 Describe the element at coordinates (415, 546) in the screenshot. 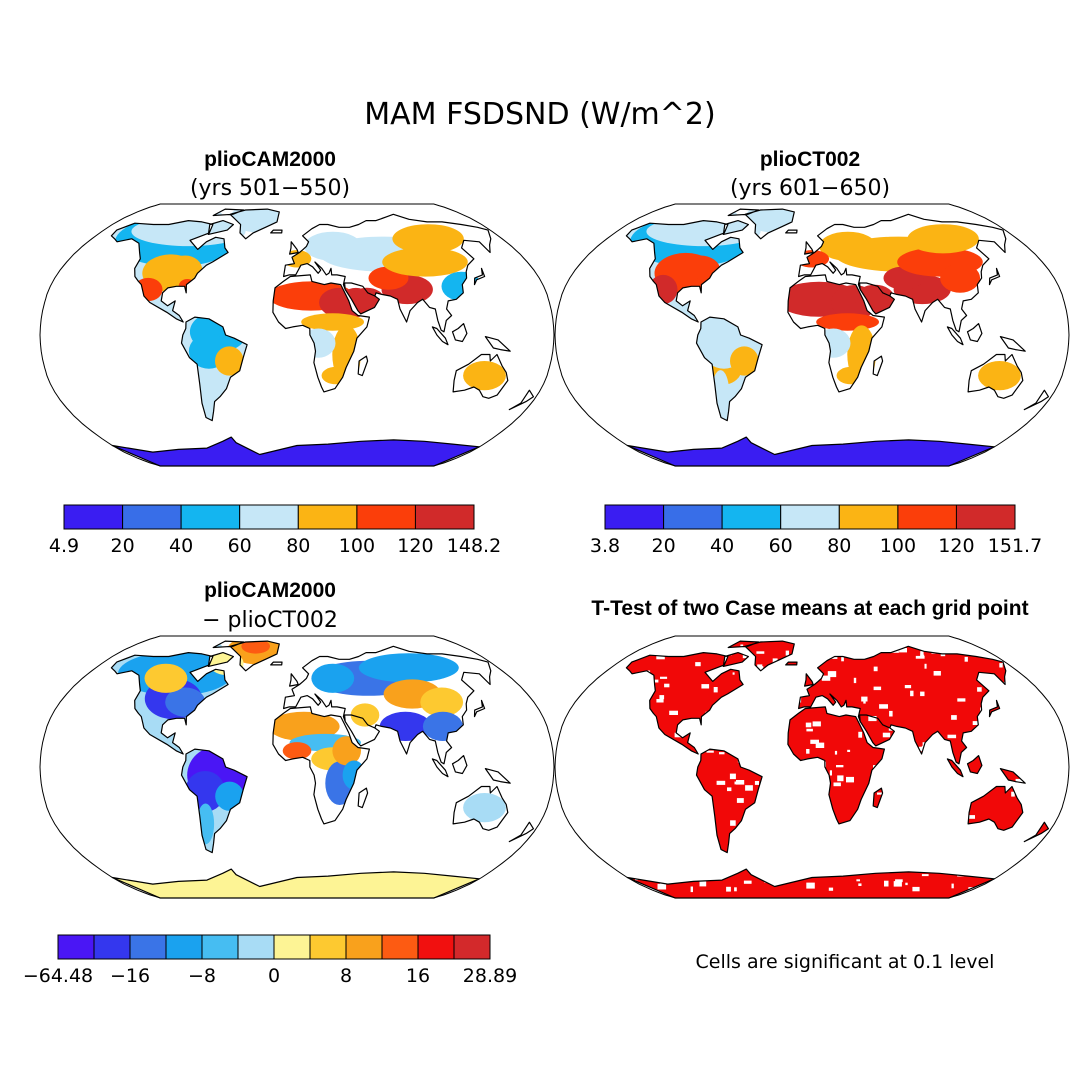

I see `colorbar-tick-label: 120` at that location.